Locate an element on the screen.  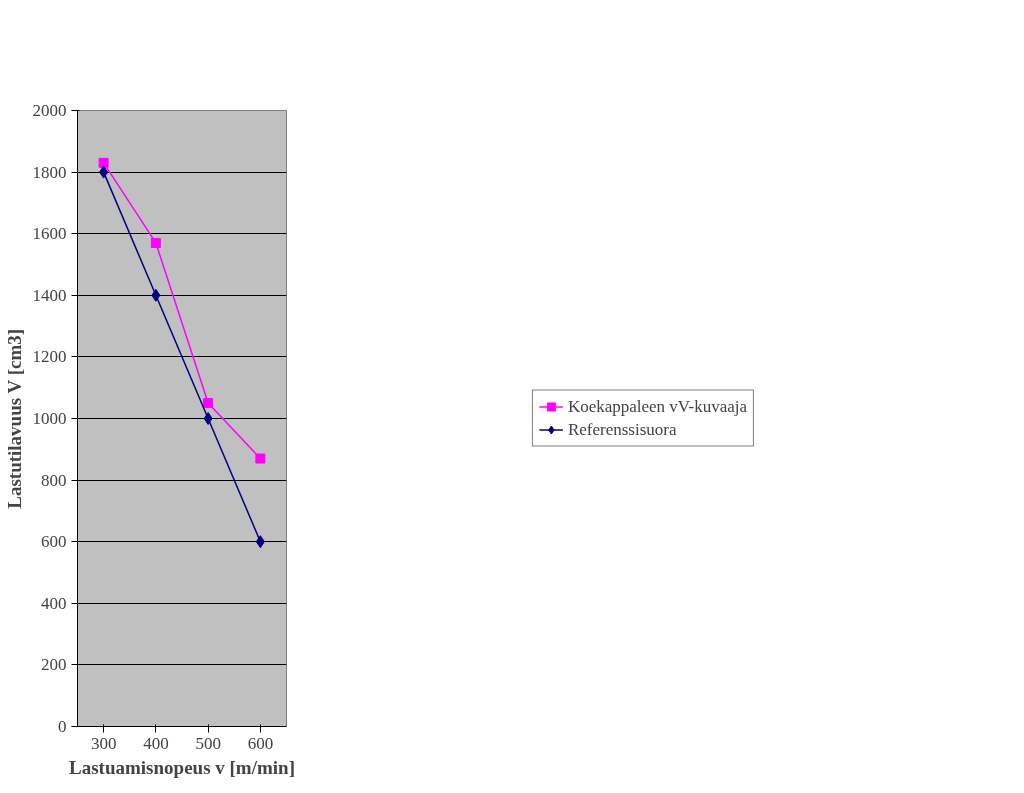
y-tick-label: 1600 is located at coordinates (49, 234).